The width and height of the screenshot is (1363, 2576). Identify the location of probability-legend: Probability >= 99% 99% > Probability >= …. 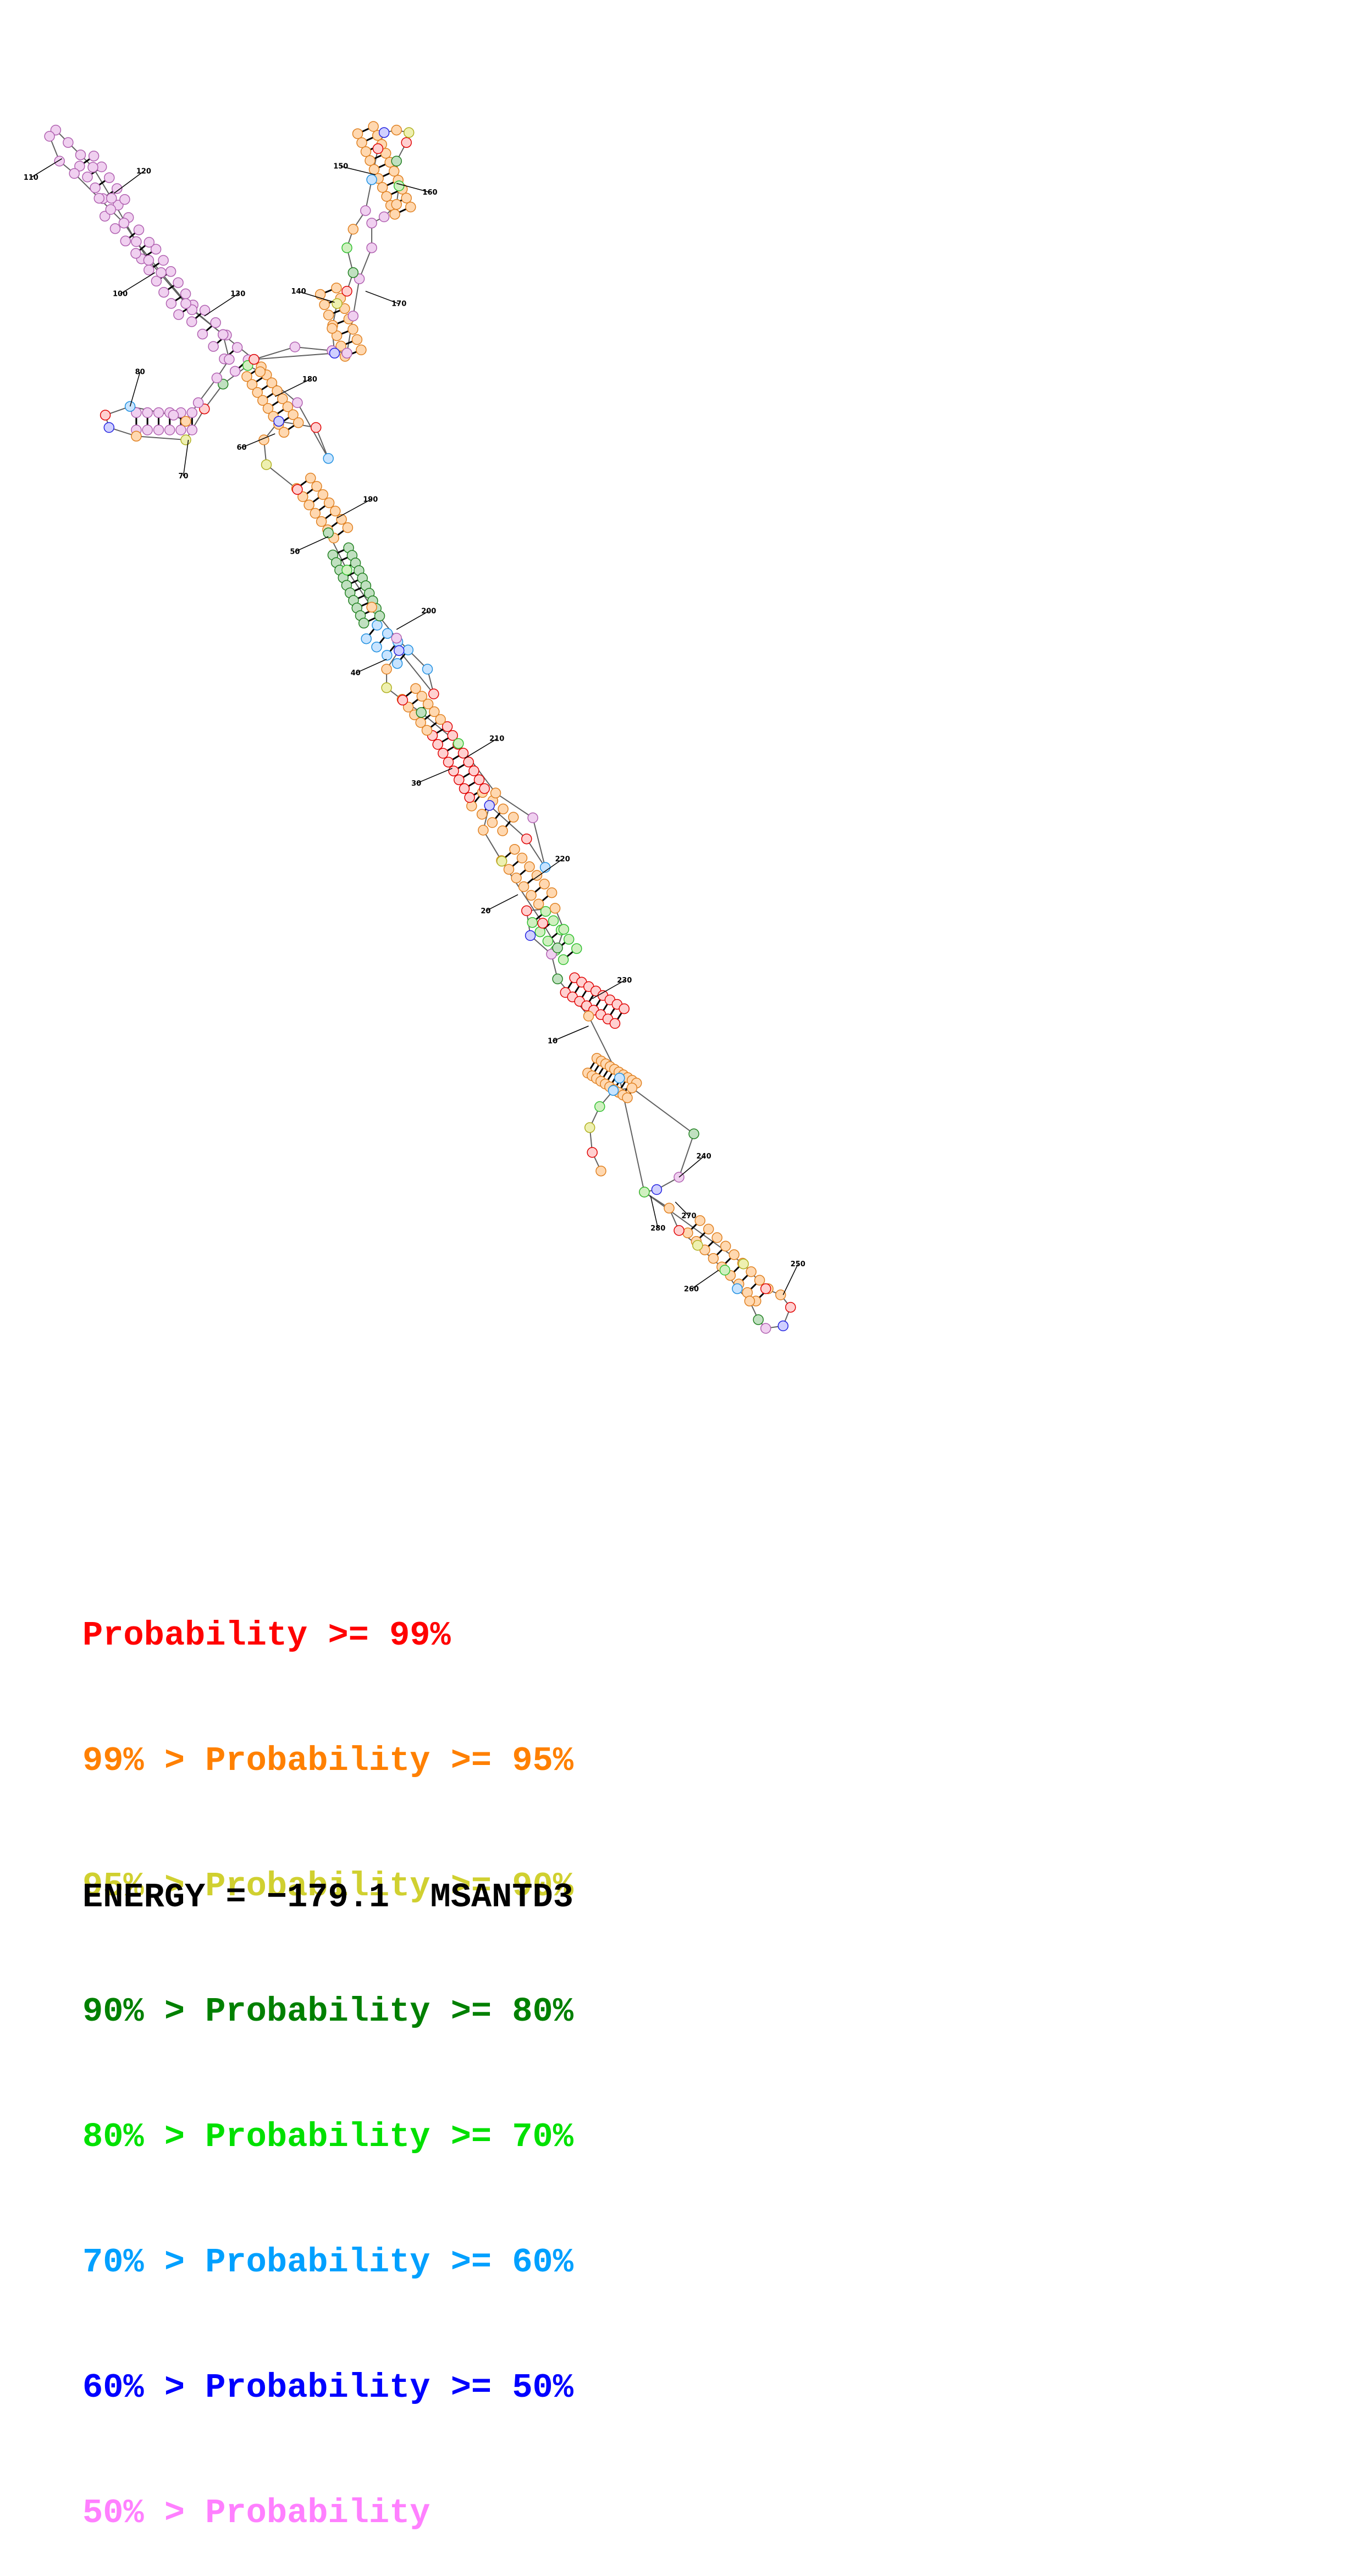
(327, 2053).